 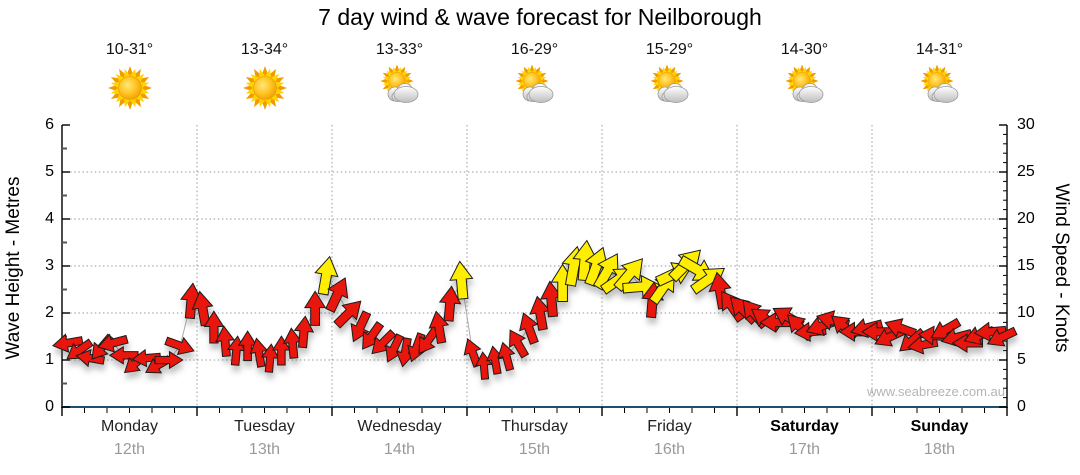 What do you see at coordinates (49, 218) in the screenshot?
I see `wave-tick-4: 4` at bounding box center [49, 218].